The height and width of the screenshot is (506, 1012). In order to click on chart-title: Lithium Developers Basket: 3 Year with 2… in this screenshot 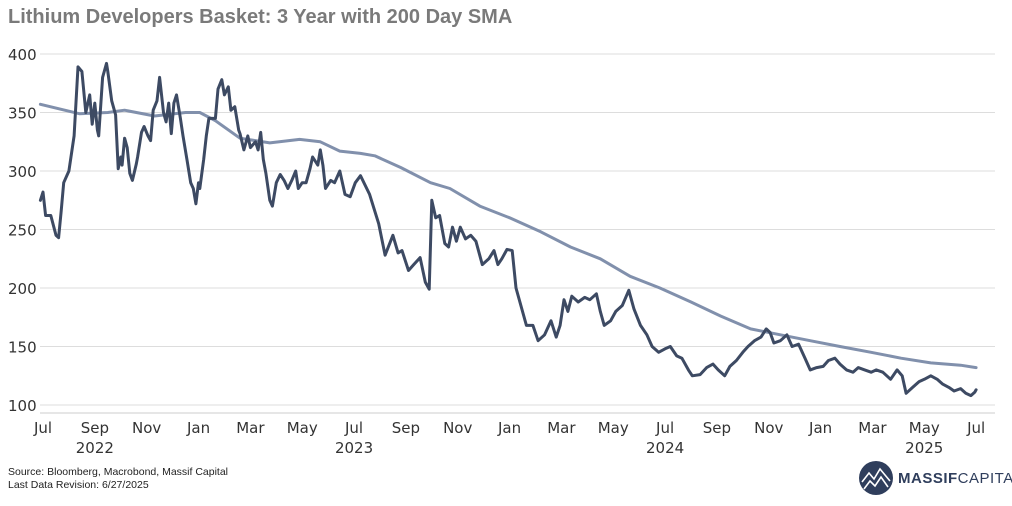, I will do `click(260, 17)`.